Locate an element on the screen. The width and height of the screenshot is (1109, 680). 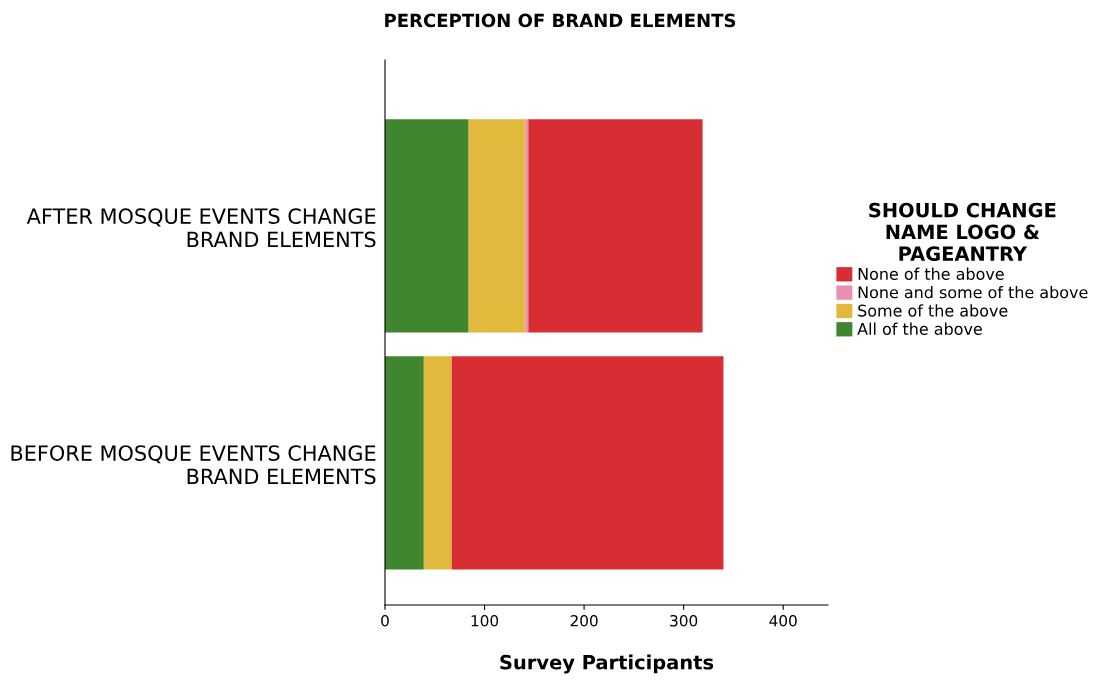
x-tick-label: 200 is located at coordinates (584, 620).